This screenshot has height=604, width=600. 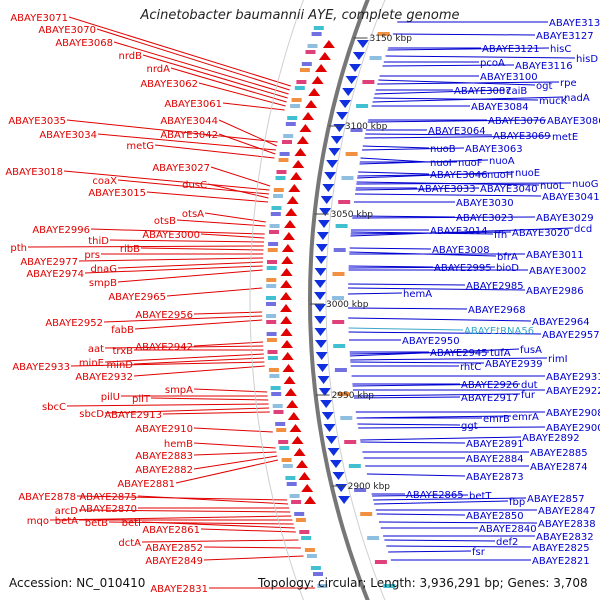 I want to click on gene-label-right: ABAYE2950, so click(x=431, y=341).